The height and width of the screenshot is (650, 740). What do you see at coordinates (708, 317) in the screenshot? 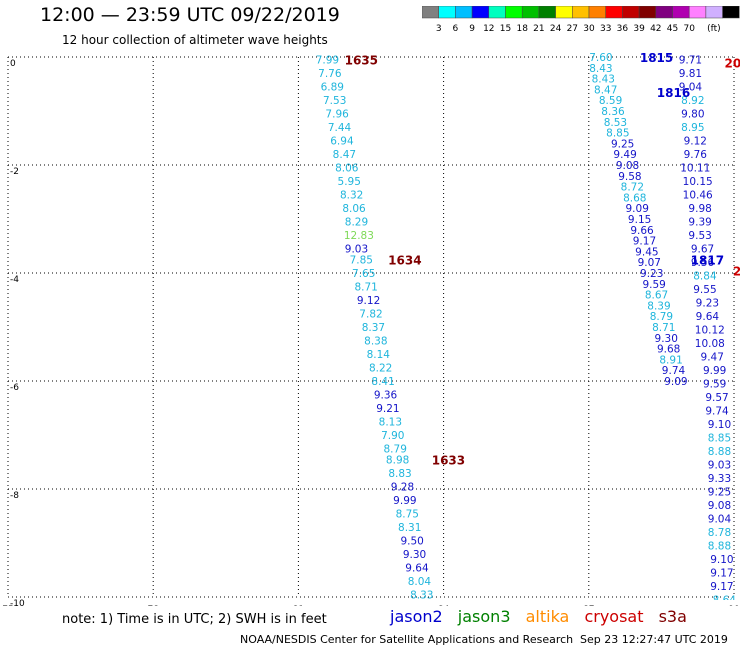
I see `swh-value: 9.64` at bounding box center [708, 317].